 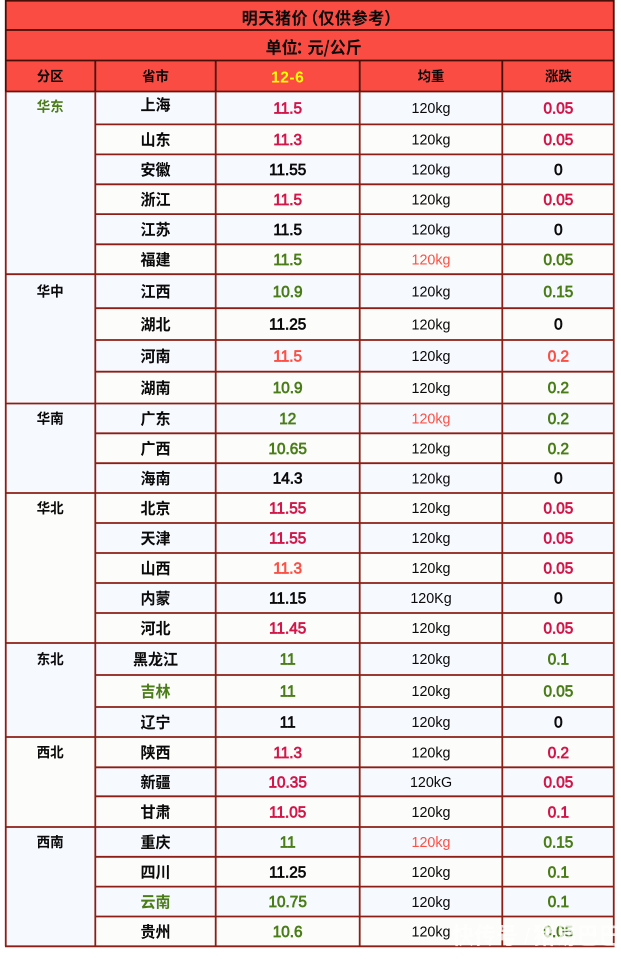 I want to click on svg-text: 120kG, so click(x=431, y=783).